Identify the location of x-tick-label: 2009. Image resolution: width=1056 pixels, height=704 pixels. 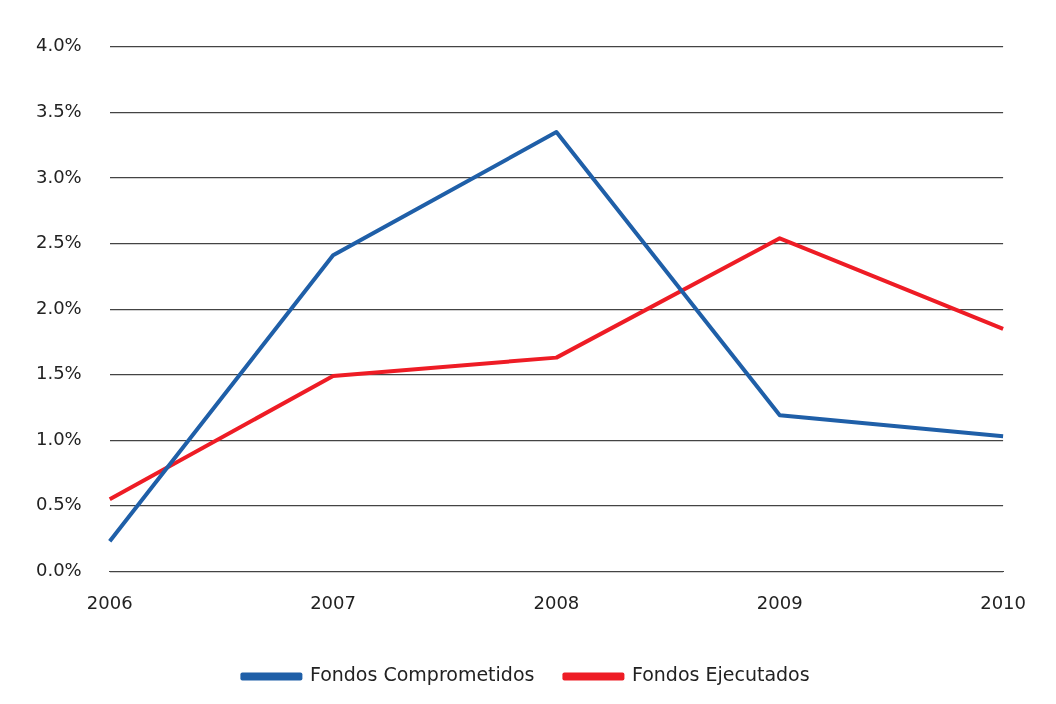
(779, 602).